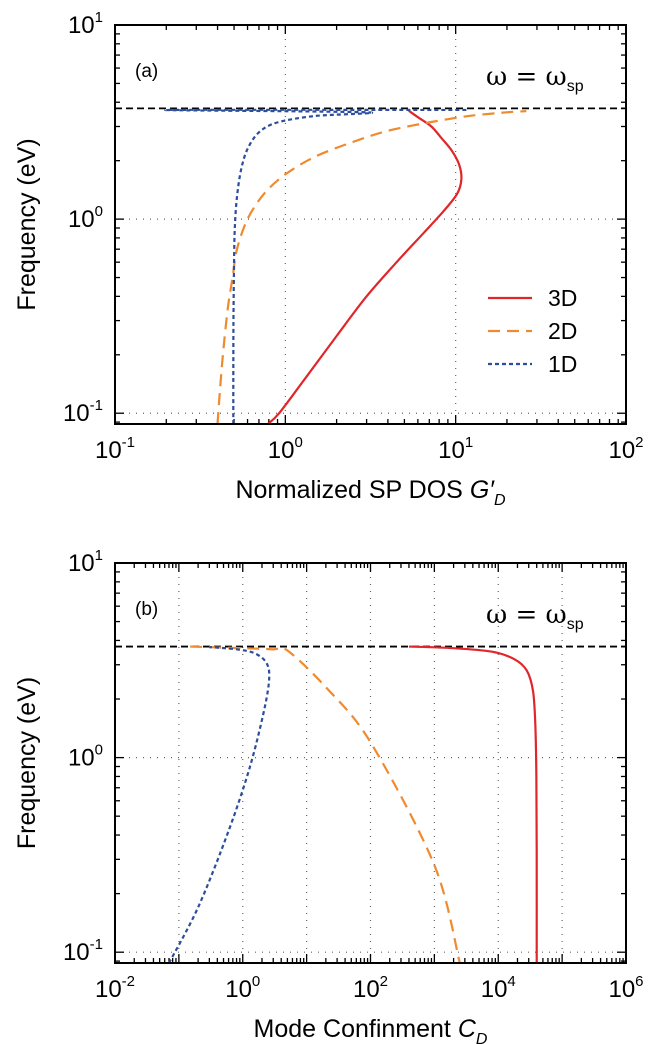 The image size is (653, 1044). I want to click on legend-label-1d: 1D, so click(562, 364).